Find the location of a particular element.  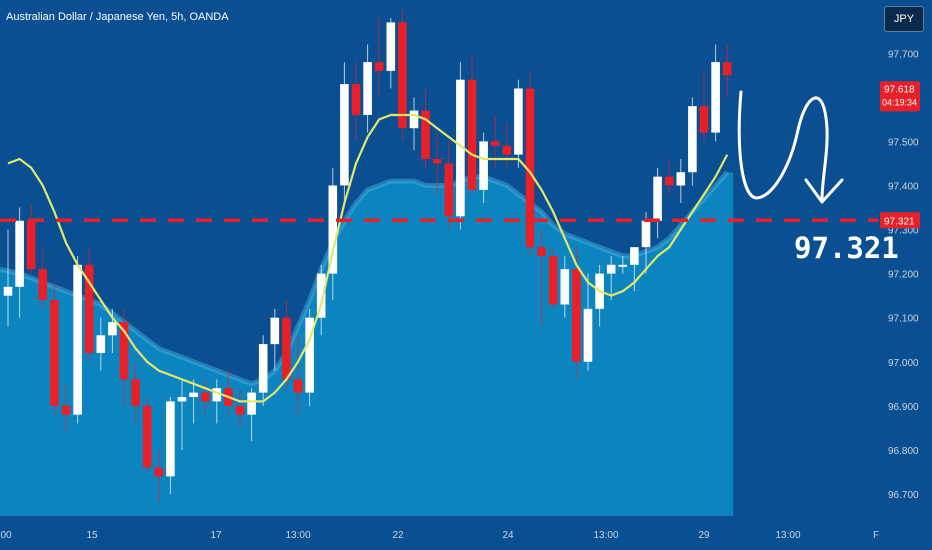

countdown-text: 04:19:34 is located at coordinates (899, 102).